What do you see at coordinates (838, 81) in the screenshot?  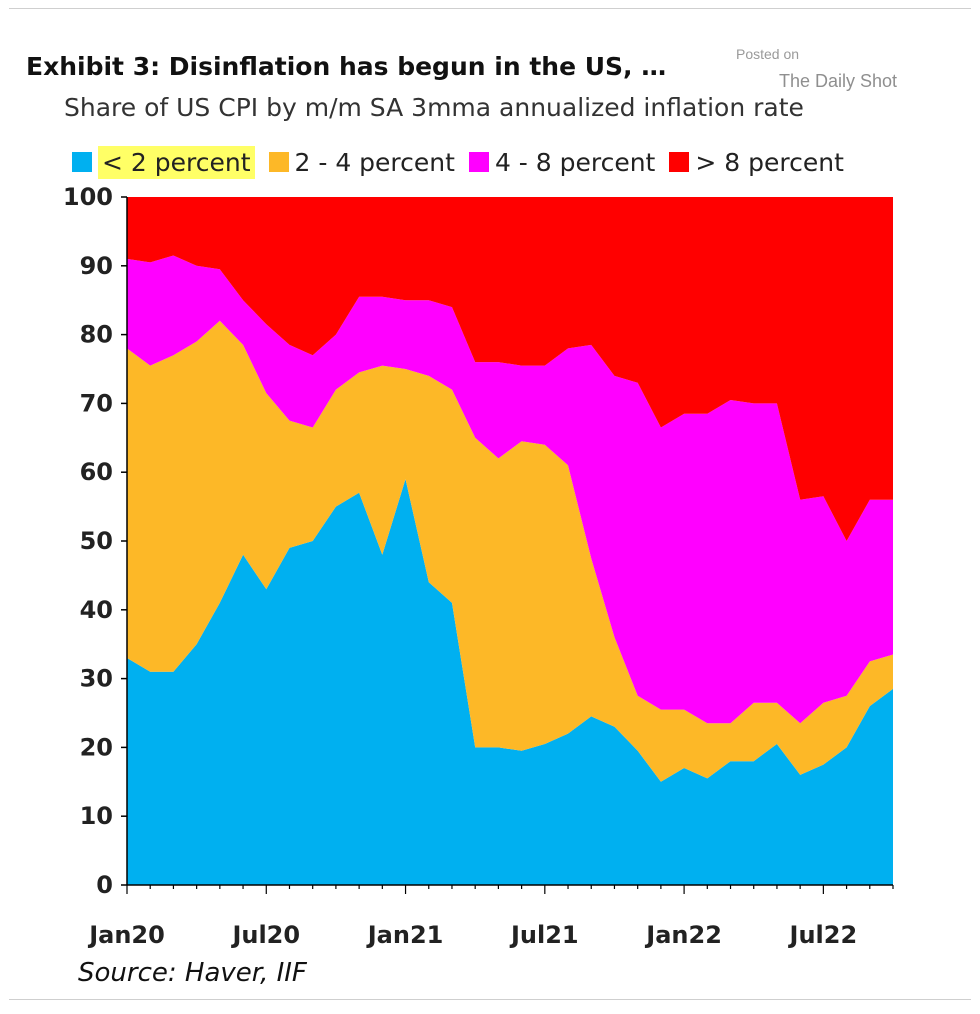 I see `watermark-daily-shot: The Daily Shot` at bounding box center [838, 81].